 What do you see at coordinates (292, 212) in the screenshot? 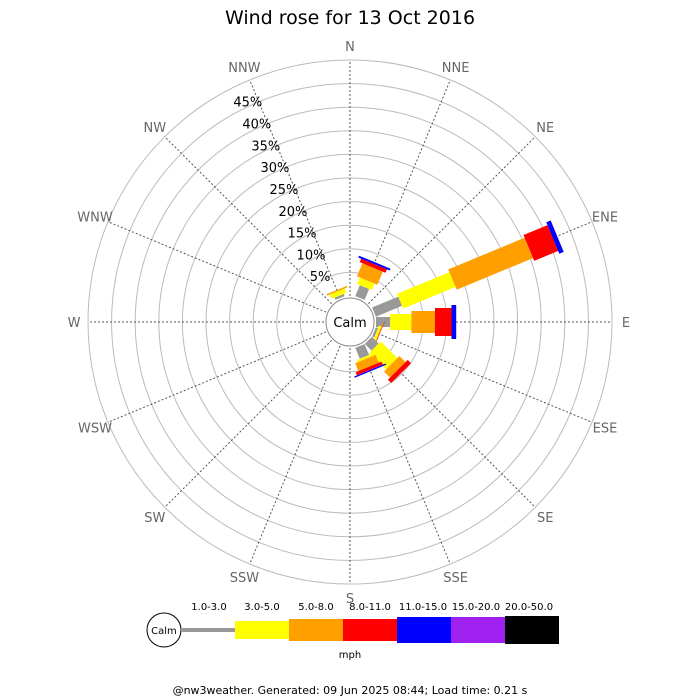
I see `radial-tick-label: 20%` at bounding box center [292, 212].